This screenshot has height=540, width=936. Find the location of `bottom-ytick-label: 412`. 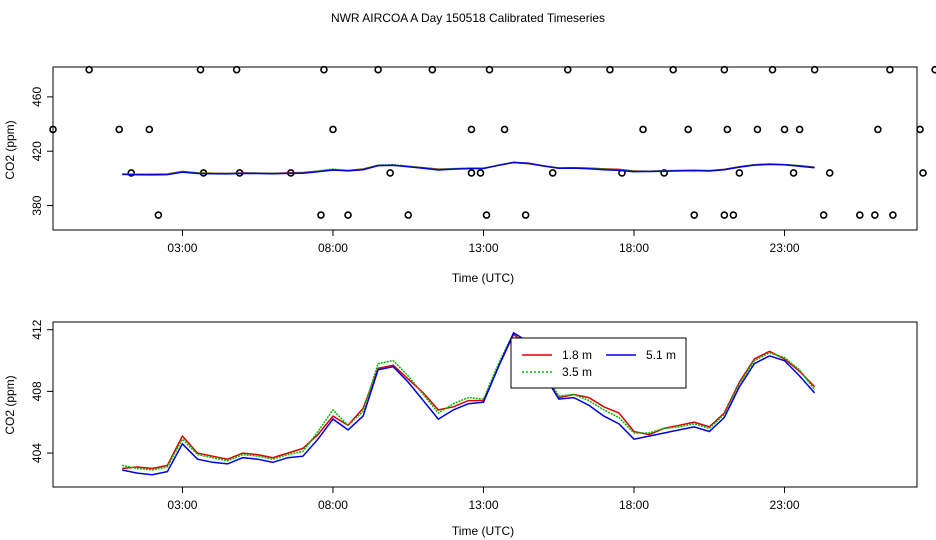

bottom-ytick-label: 412 is located at coordinates (37, 329).